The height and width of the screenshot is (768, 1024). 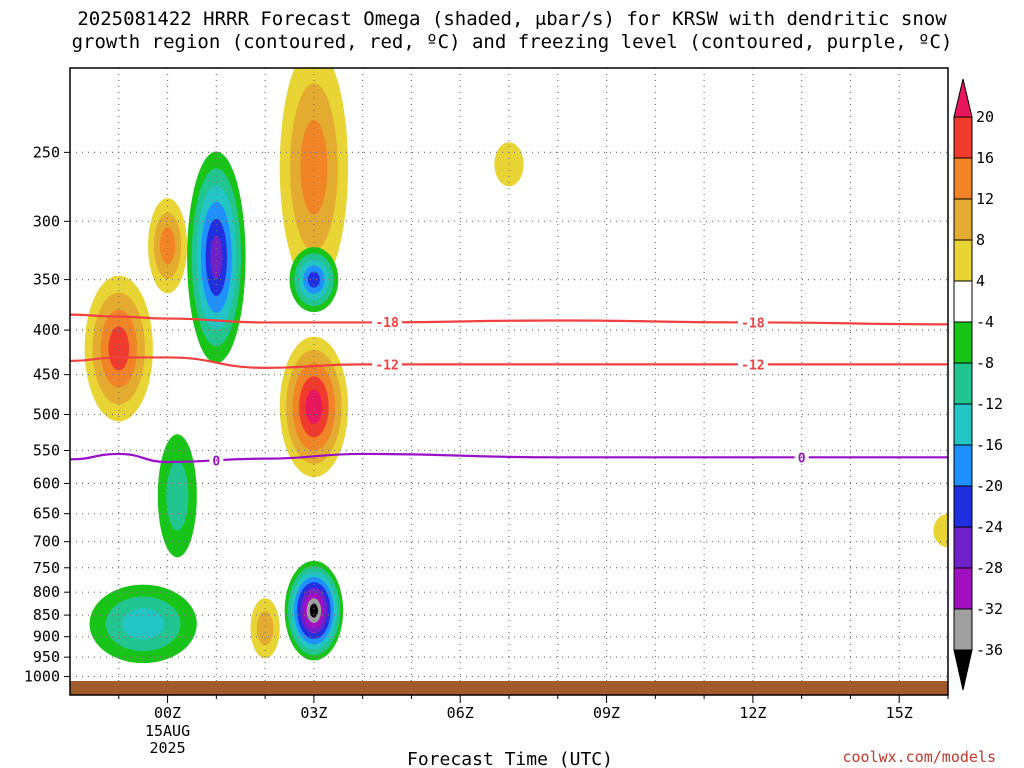 I want to click on colorbar-label-2: 12, so click(x=985, y=199).